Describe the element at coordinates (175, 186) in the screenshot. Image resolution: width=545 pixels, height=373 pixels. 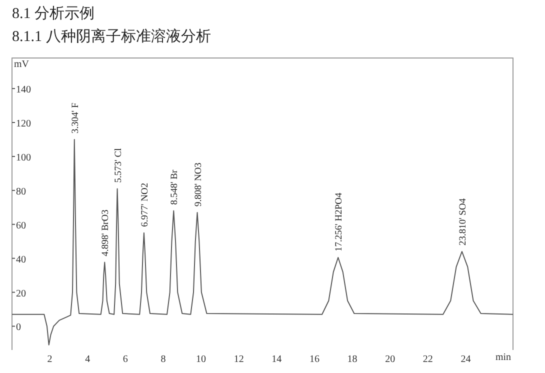
I see `annotation: 8.548' Br` at that location.